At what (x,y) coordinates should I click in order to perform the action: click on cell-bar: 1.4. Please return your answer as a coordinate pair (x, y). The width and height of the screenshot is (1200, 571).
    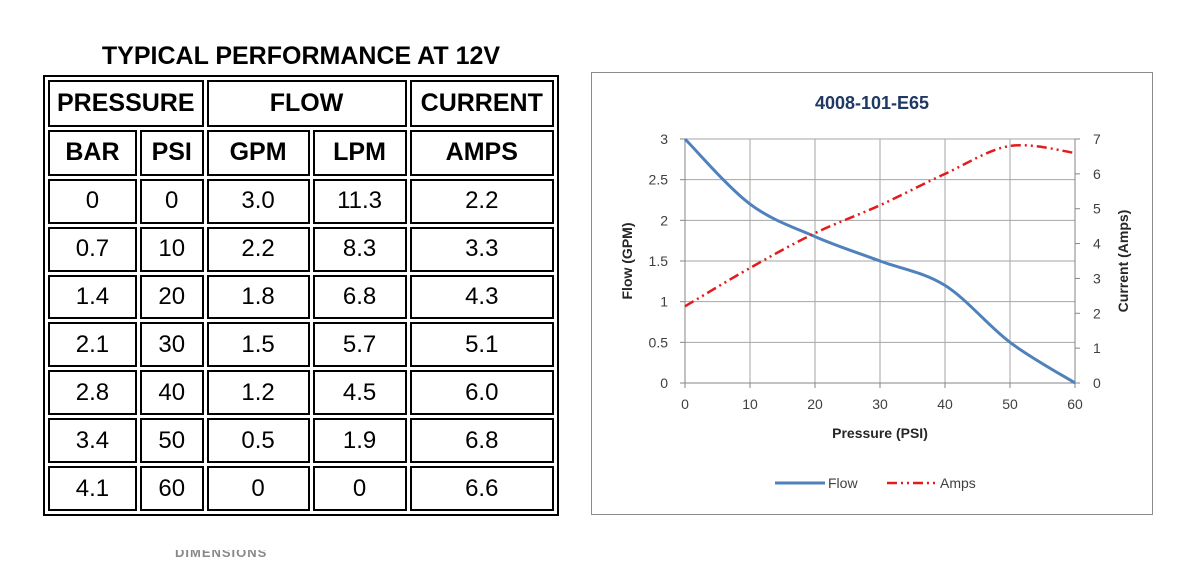
    Looking at the image, I should click on (92, 297).